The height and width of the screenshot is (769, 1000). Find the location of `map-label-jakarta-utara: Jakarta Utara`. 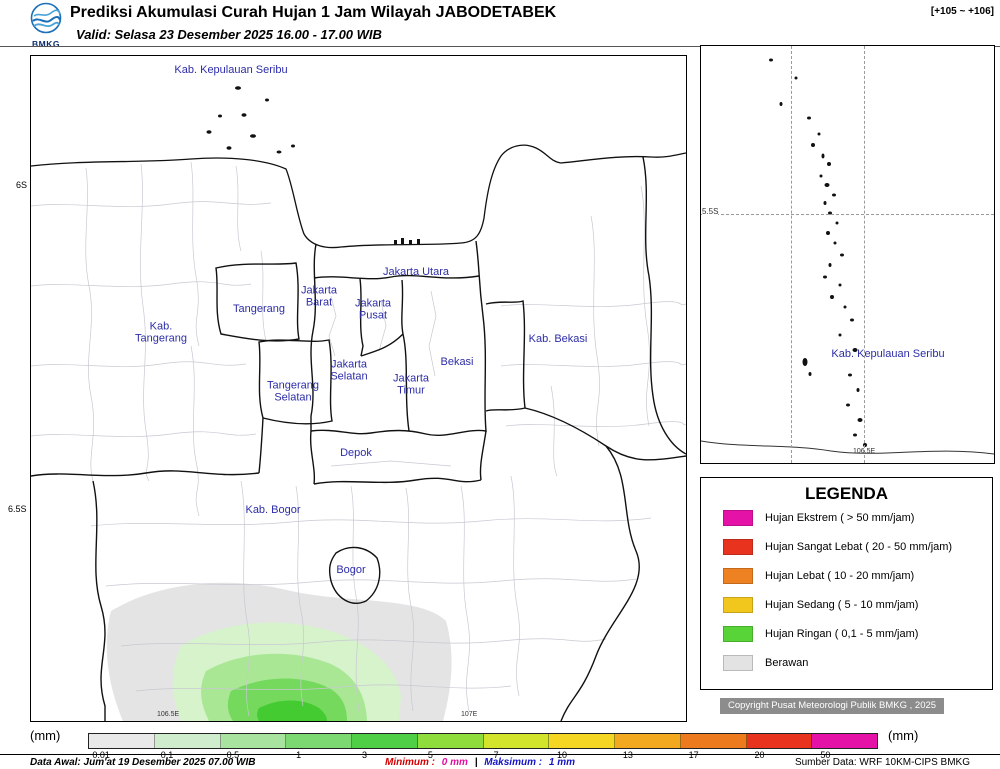

map-label-jakarta-utara: Jakarta Utara is located at coordinates (416, 271).